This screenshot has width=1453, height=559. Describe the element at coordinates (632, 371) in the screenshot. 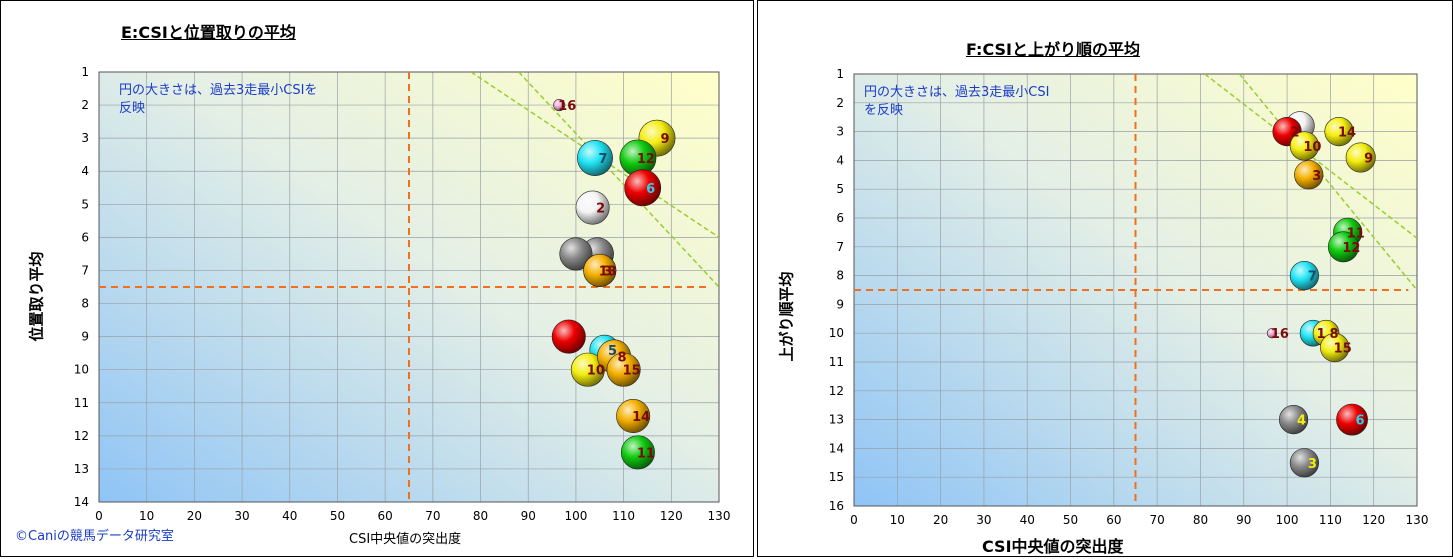

I see `bubble-label: 15` at that location.